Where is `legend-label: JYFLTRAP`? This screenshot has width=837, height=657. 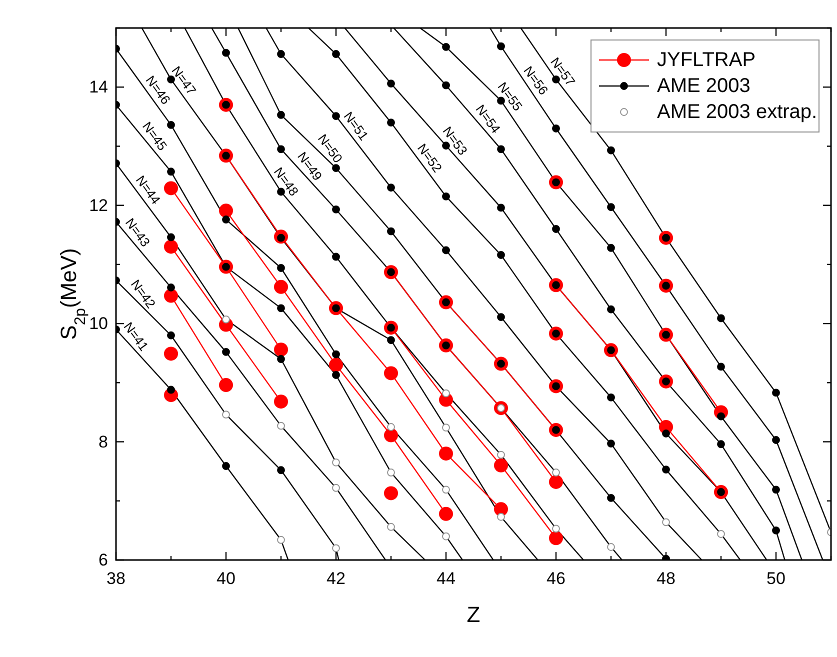 legend-label: JYFLTRAP is located at coordinates (706, 60).